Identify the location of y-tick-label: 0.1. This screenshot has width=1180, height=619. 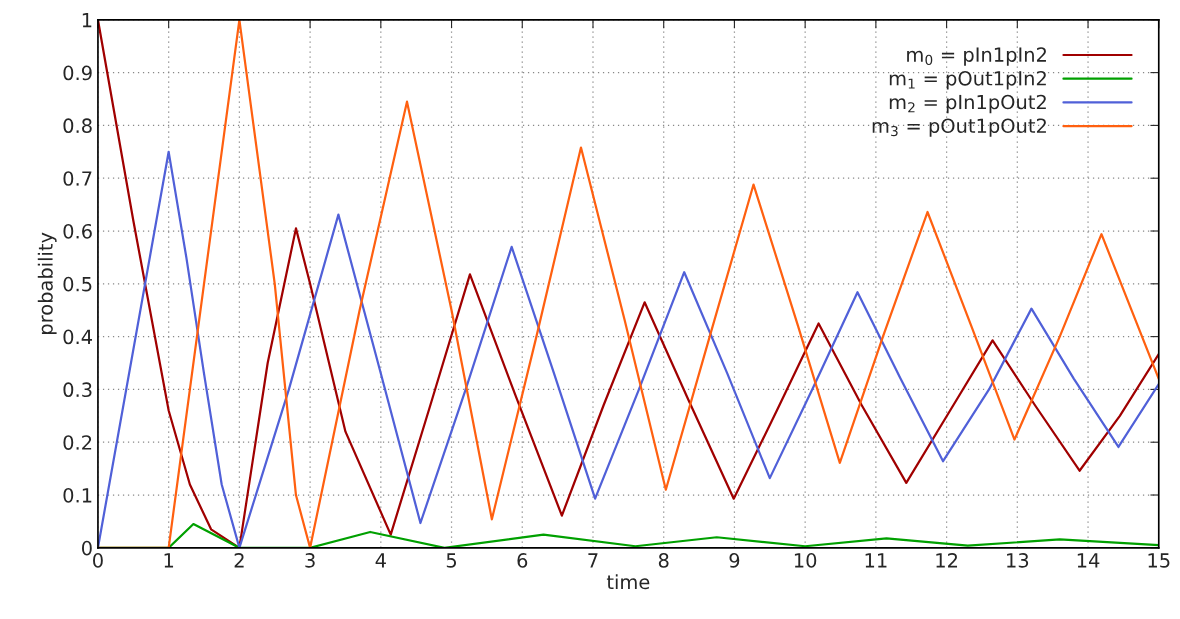
(77, 495).